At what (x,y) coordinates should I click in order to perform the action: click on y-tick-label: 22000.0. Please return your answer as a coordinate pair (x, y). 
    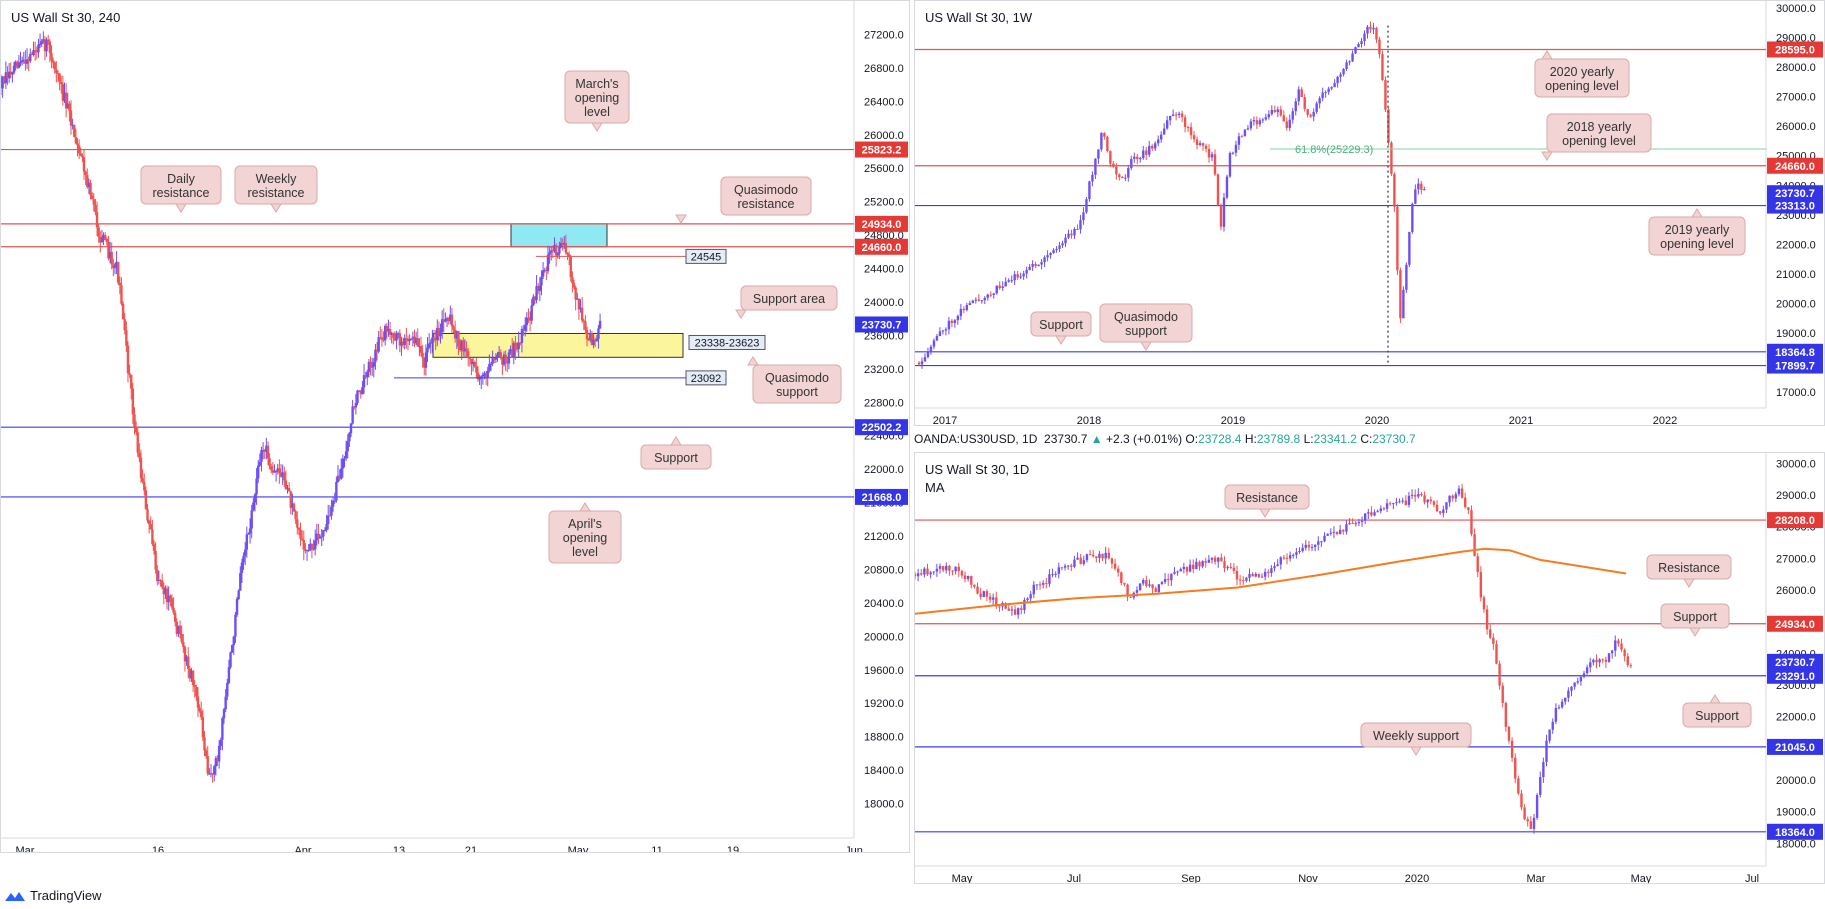
    Looking at the image, I should click on (1796, 718).